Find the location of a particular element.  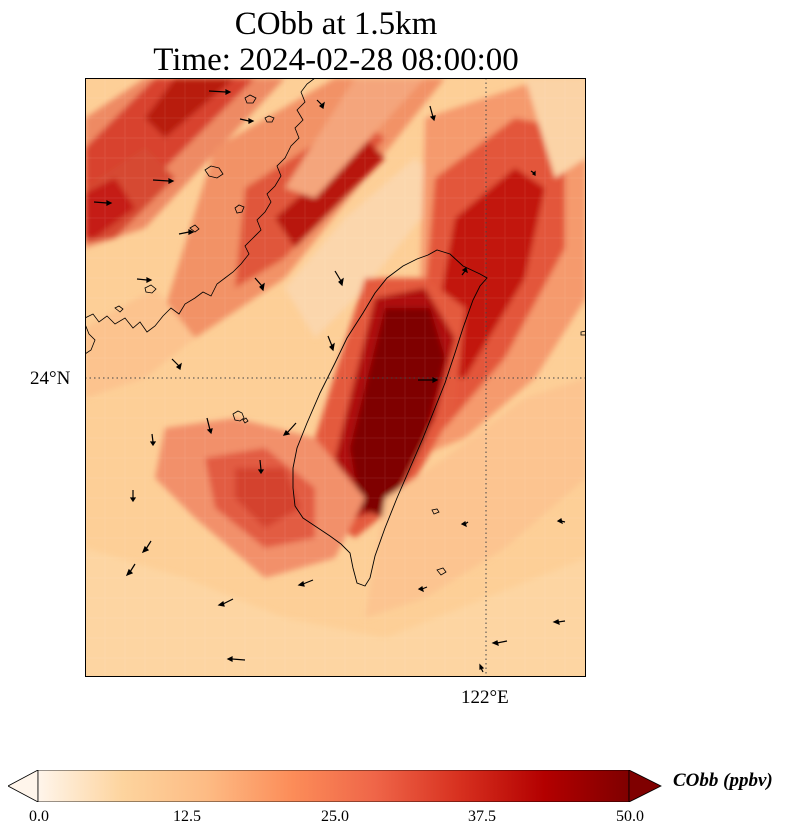

coastal-islands is located at coordinates (194, 203).